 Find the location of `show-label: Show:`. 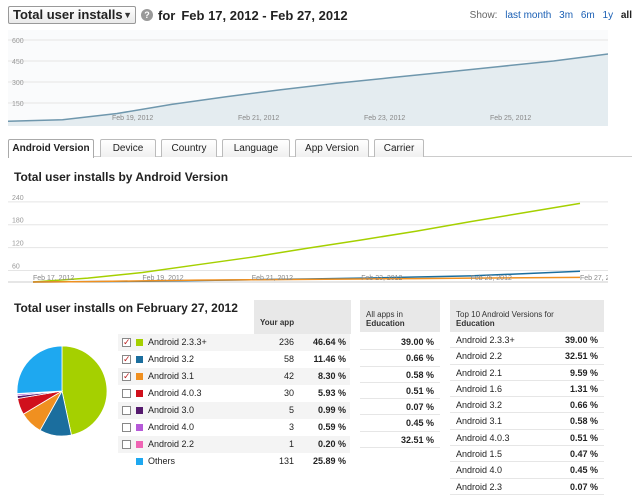

show-label: Show: is located at coordinates (483, 15).